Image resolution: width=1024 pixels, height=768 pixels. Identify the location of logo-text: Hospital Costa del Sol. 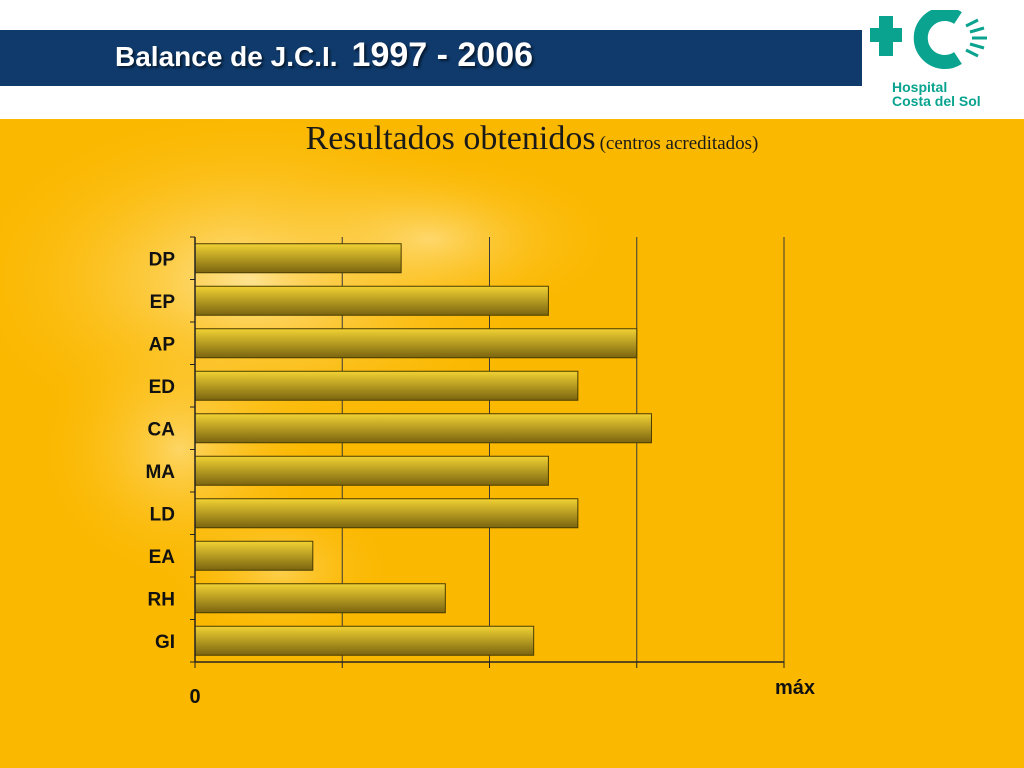
(936, 94).